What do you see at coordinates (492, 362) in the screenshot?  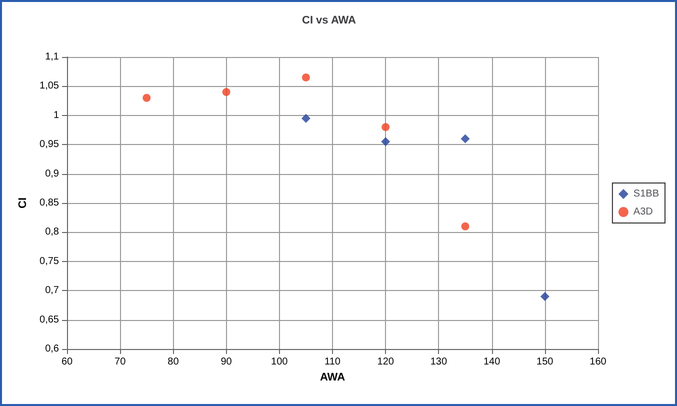 I see `x-tick-label: 140` at bounding box center [492, 362].